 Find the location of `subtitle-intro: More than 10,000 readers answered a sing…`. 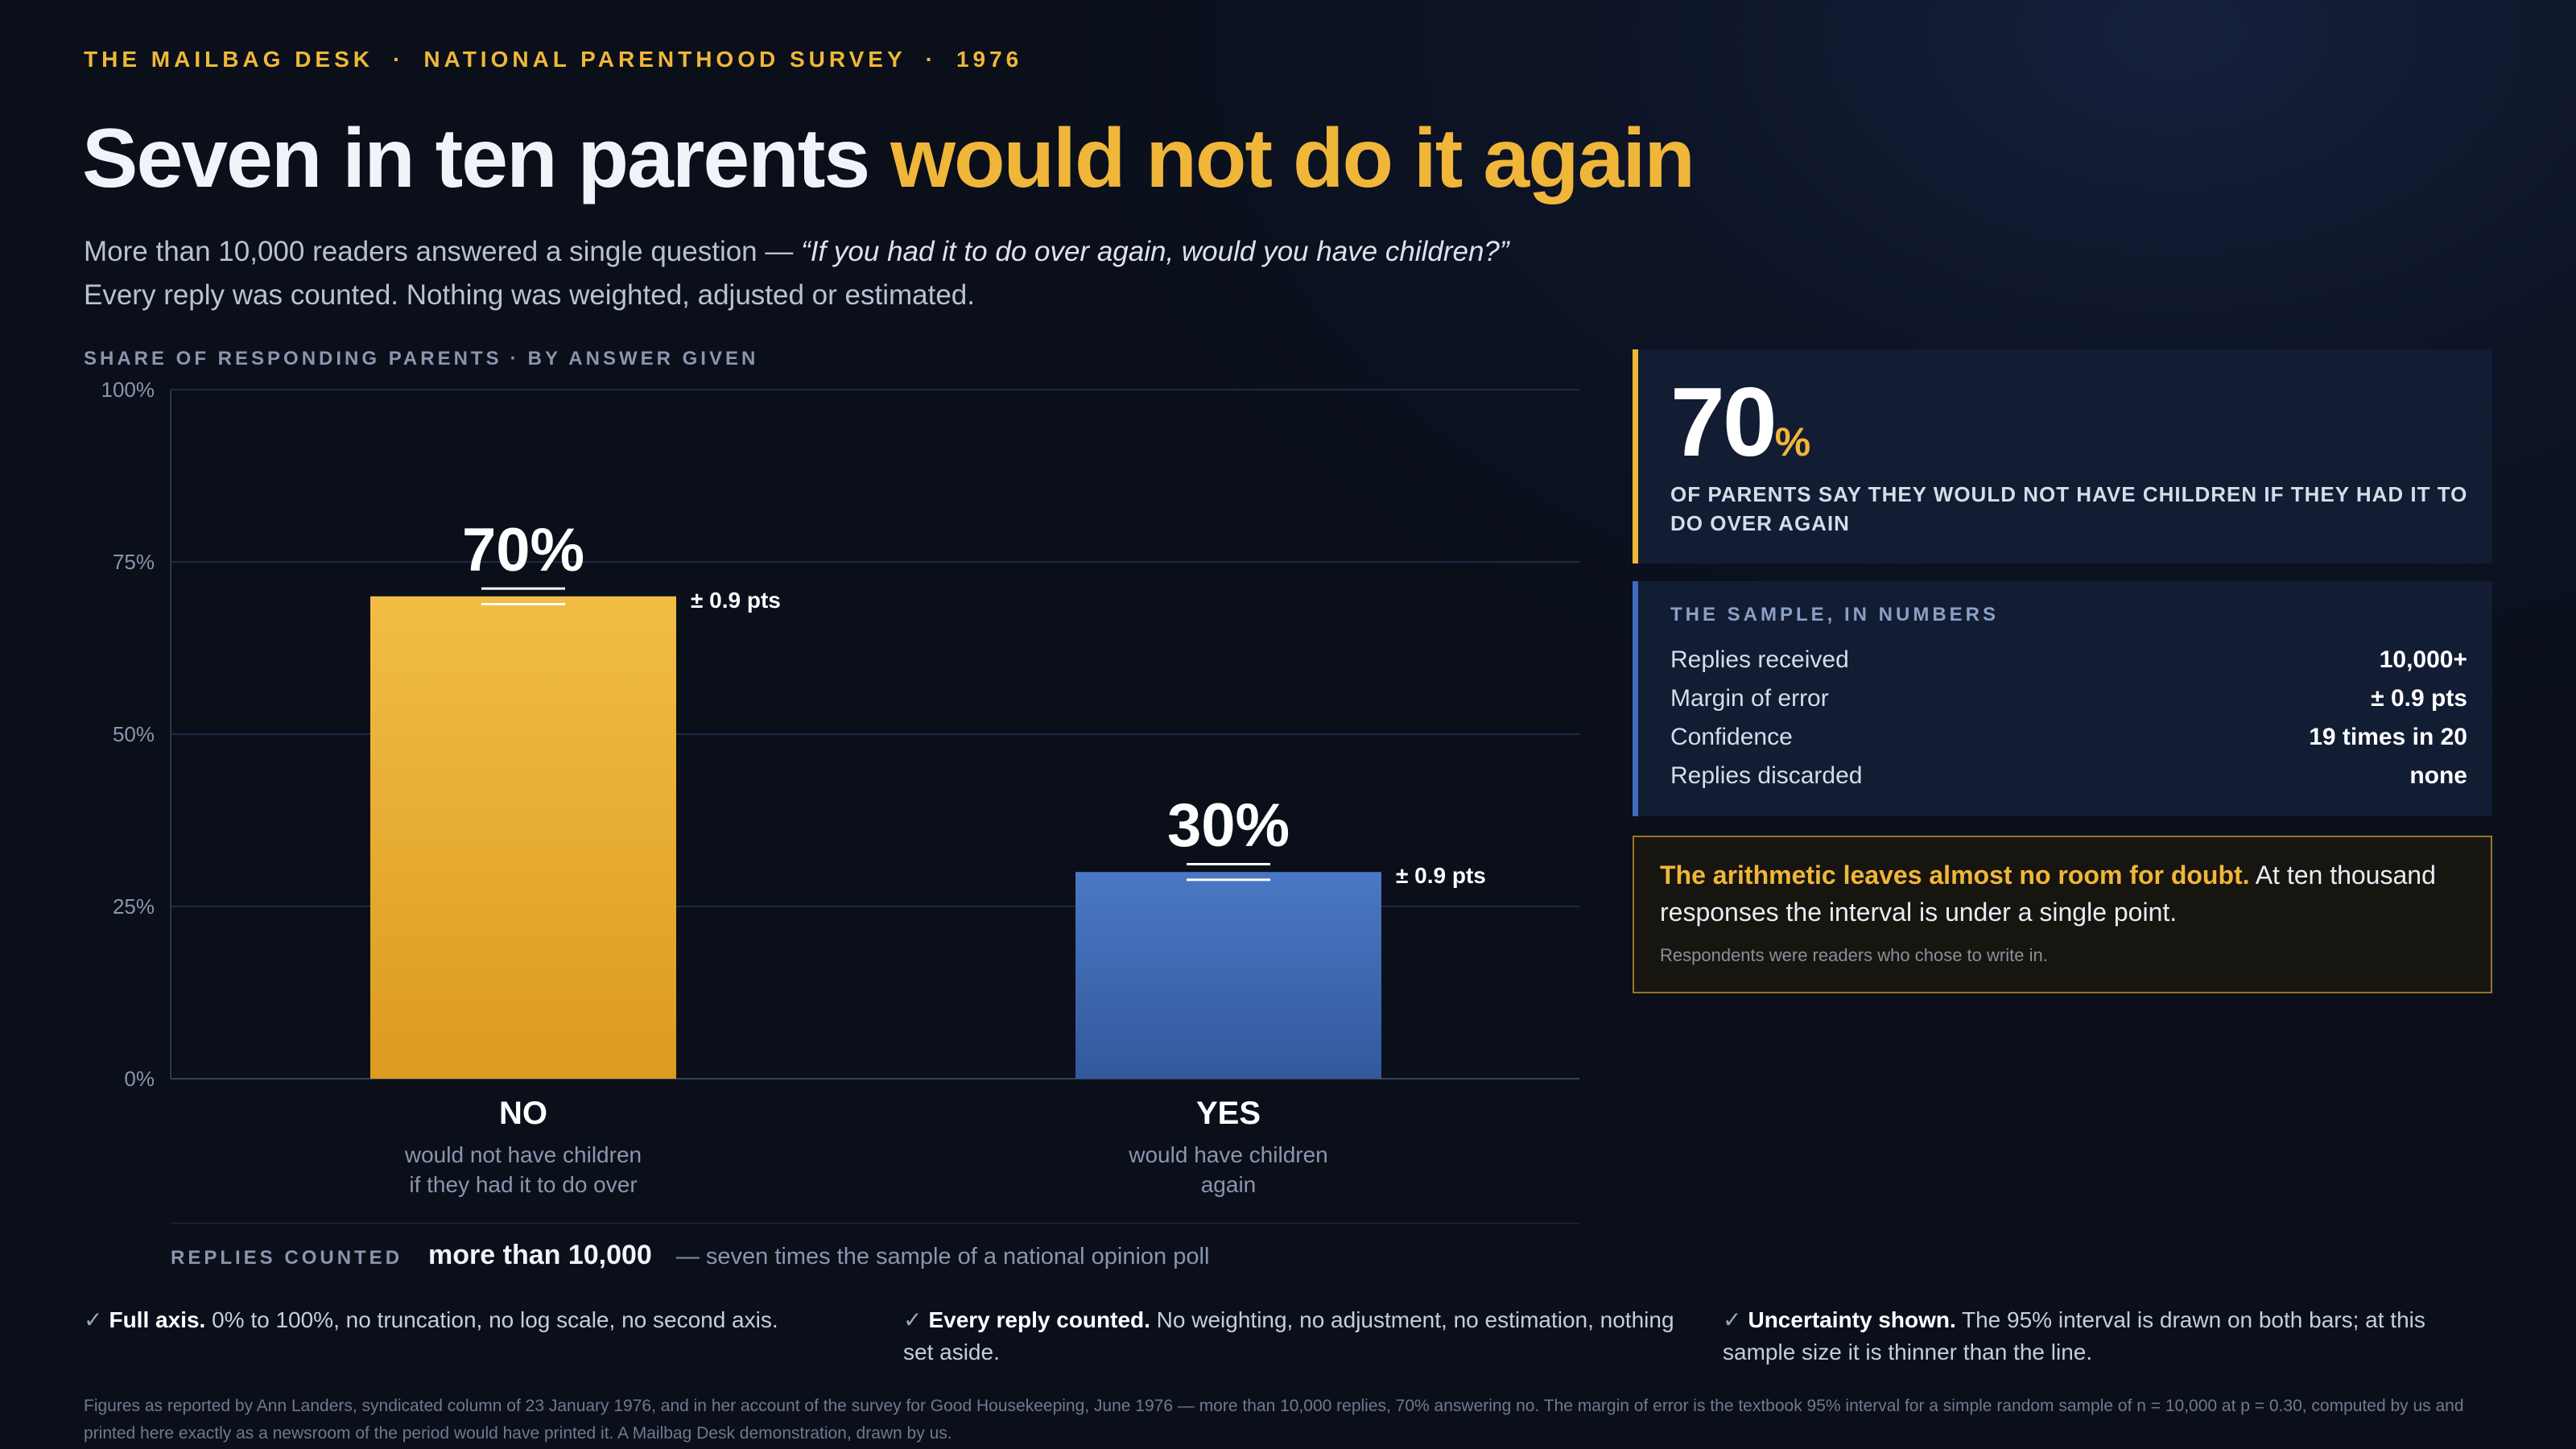

subtitle-intro: More than 10,000 readers answered a sing… is located at coordinates (443, 252).